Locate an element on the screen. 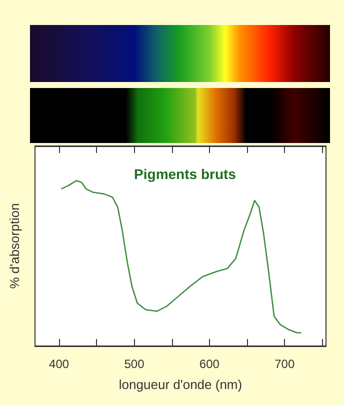 This screenshot has width=344, height=406. chart-title: Pigments bruts is located at coordinates (185, 174).